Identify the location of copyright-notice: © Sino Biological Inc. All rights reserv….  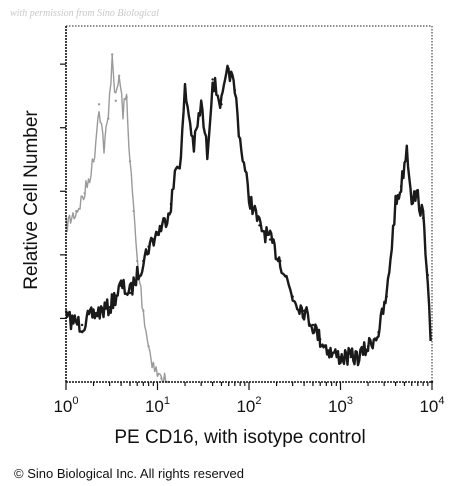
(129, 473).